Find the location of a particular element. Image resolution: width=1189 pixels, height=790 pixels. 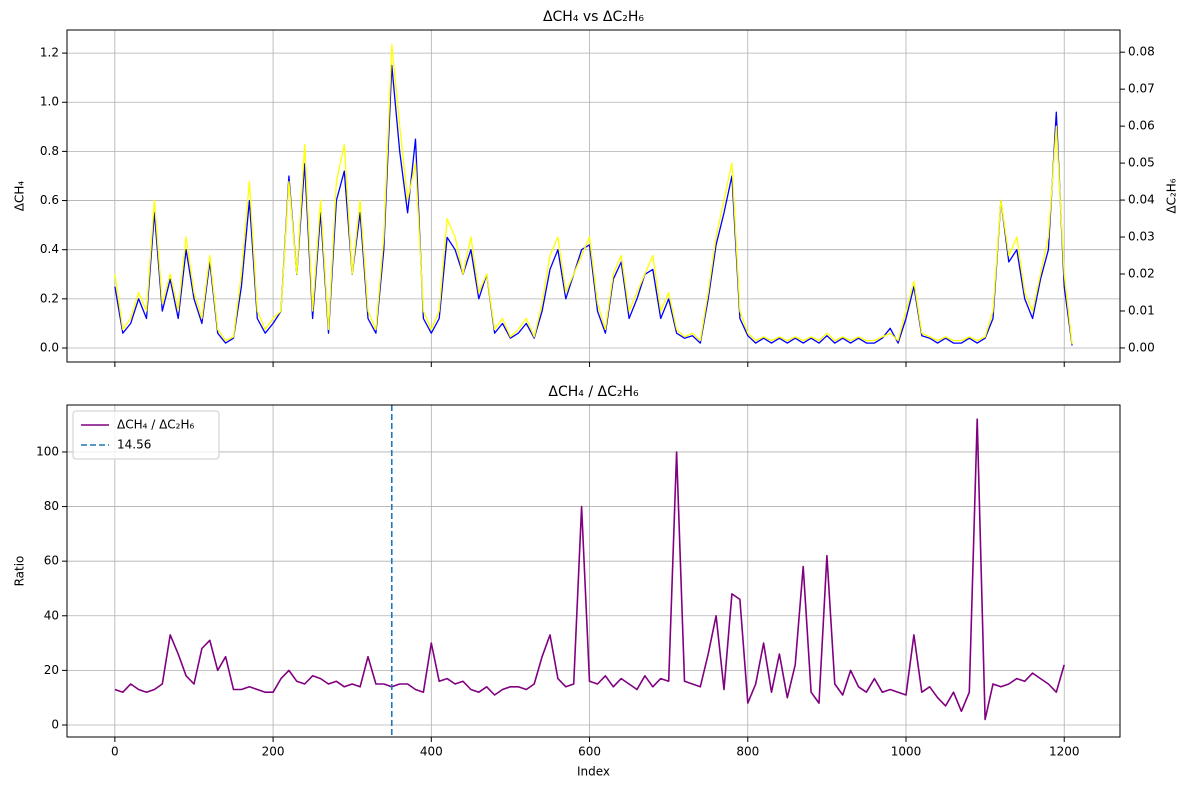

legend-box is located at coordinates (146, 435).